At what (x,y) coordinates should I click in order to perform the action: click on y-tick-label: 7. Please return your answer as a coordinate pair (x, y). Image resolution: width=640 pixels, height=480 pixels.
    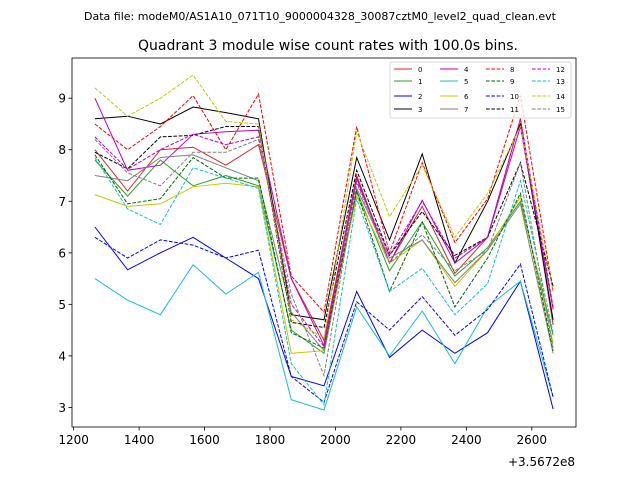
    Looking at the image, I should click on (62, 202).